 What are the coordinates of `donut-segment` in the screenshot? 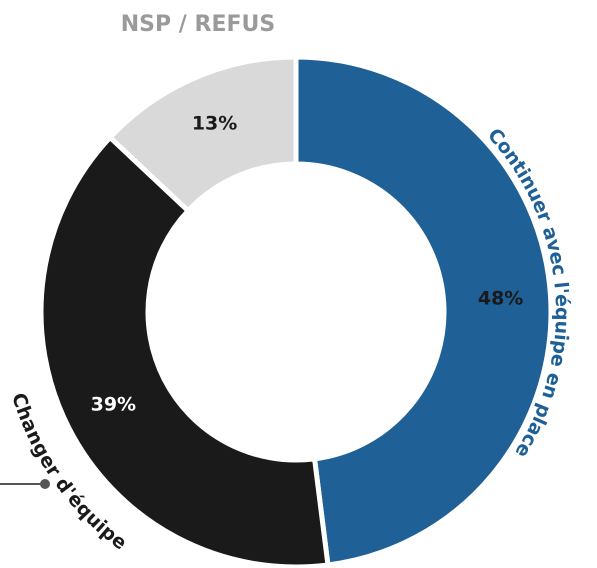 It's located at (202, 134).